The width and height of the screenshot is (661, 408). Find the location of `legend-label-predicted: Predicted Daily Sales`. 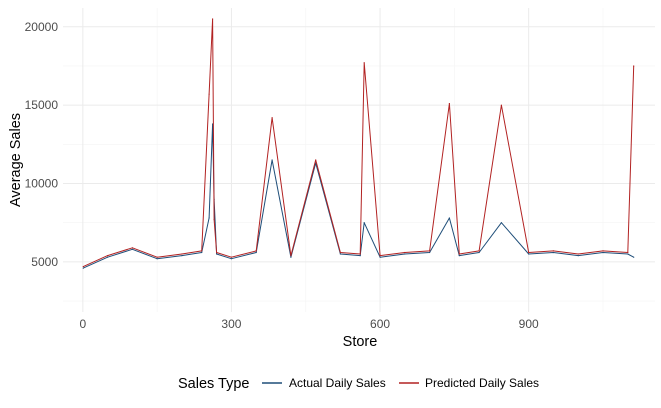

legend-label-predicted: Predicted Daily Sales is located at coordinates (482, 383).